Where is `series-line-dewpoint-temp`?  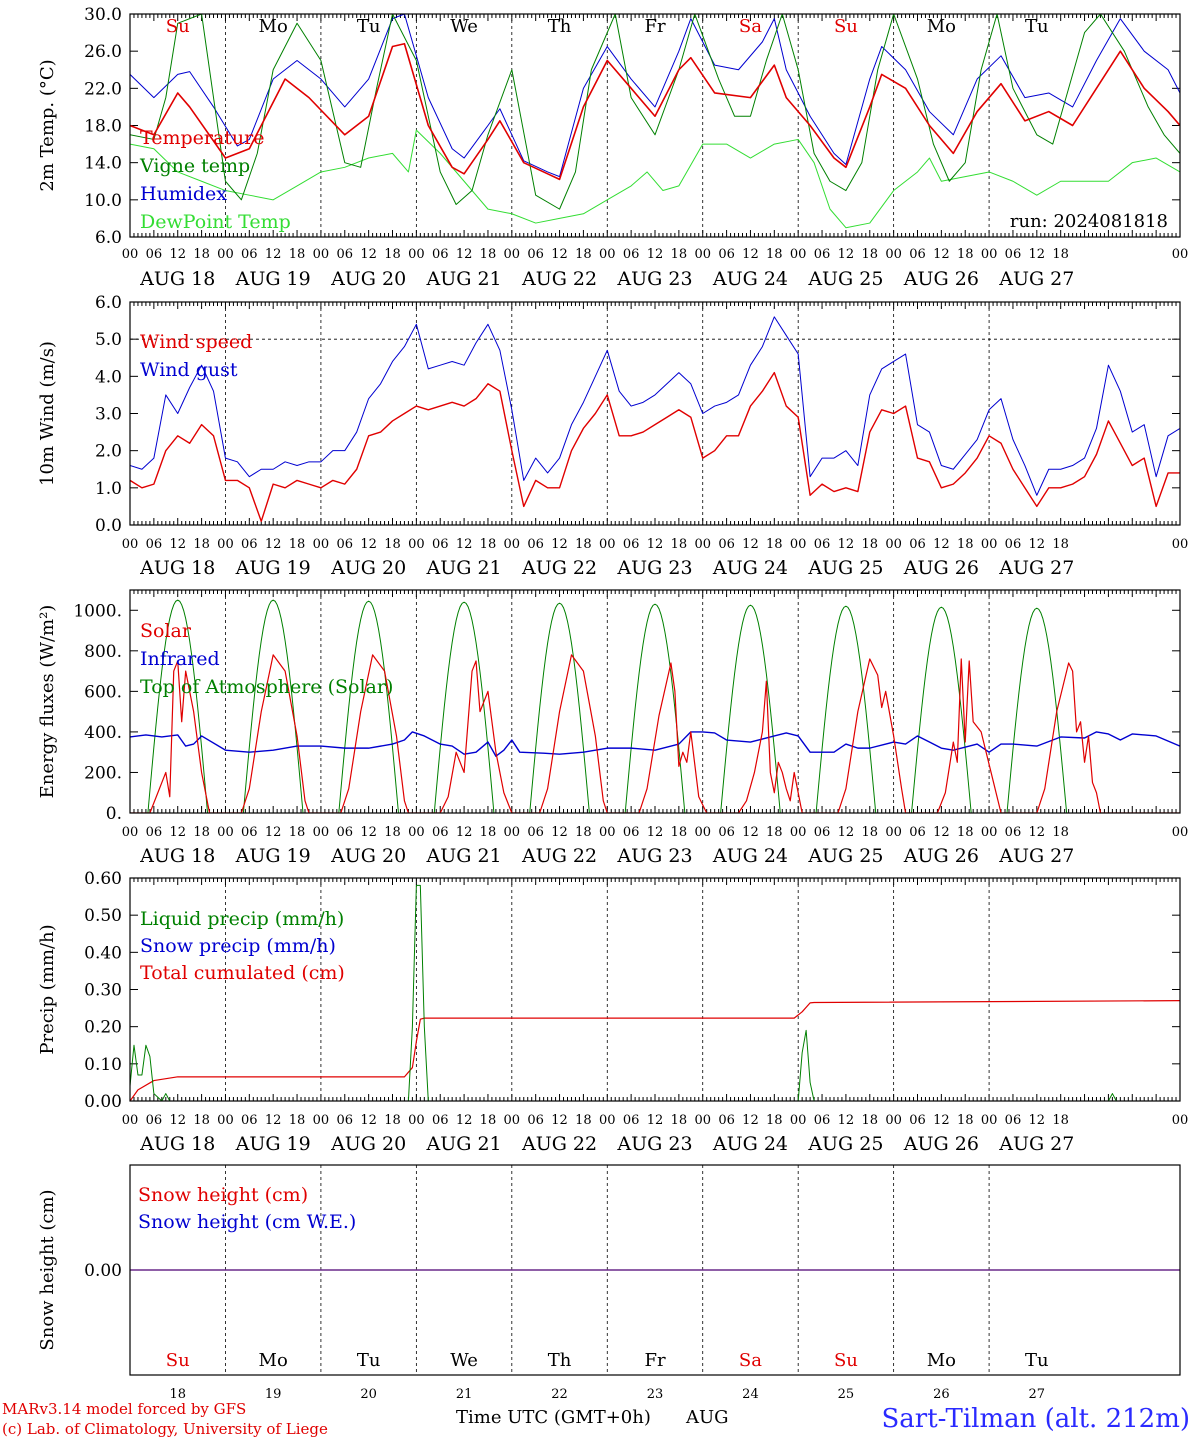
series-line-dewpoint-temp is located at coordinates (655, 179).